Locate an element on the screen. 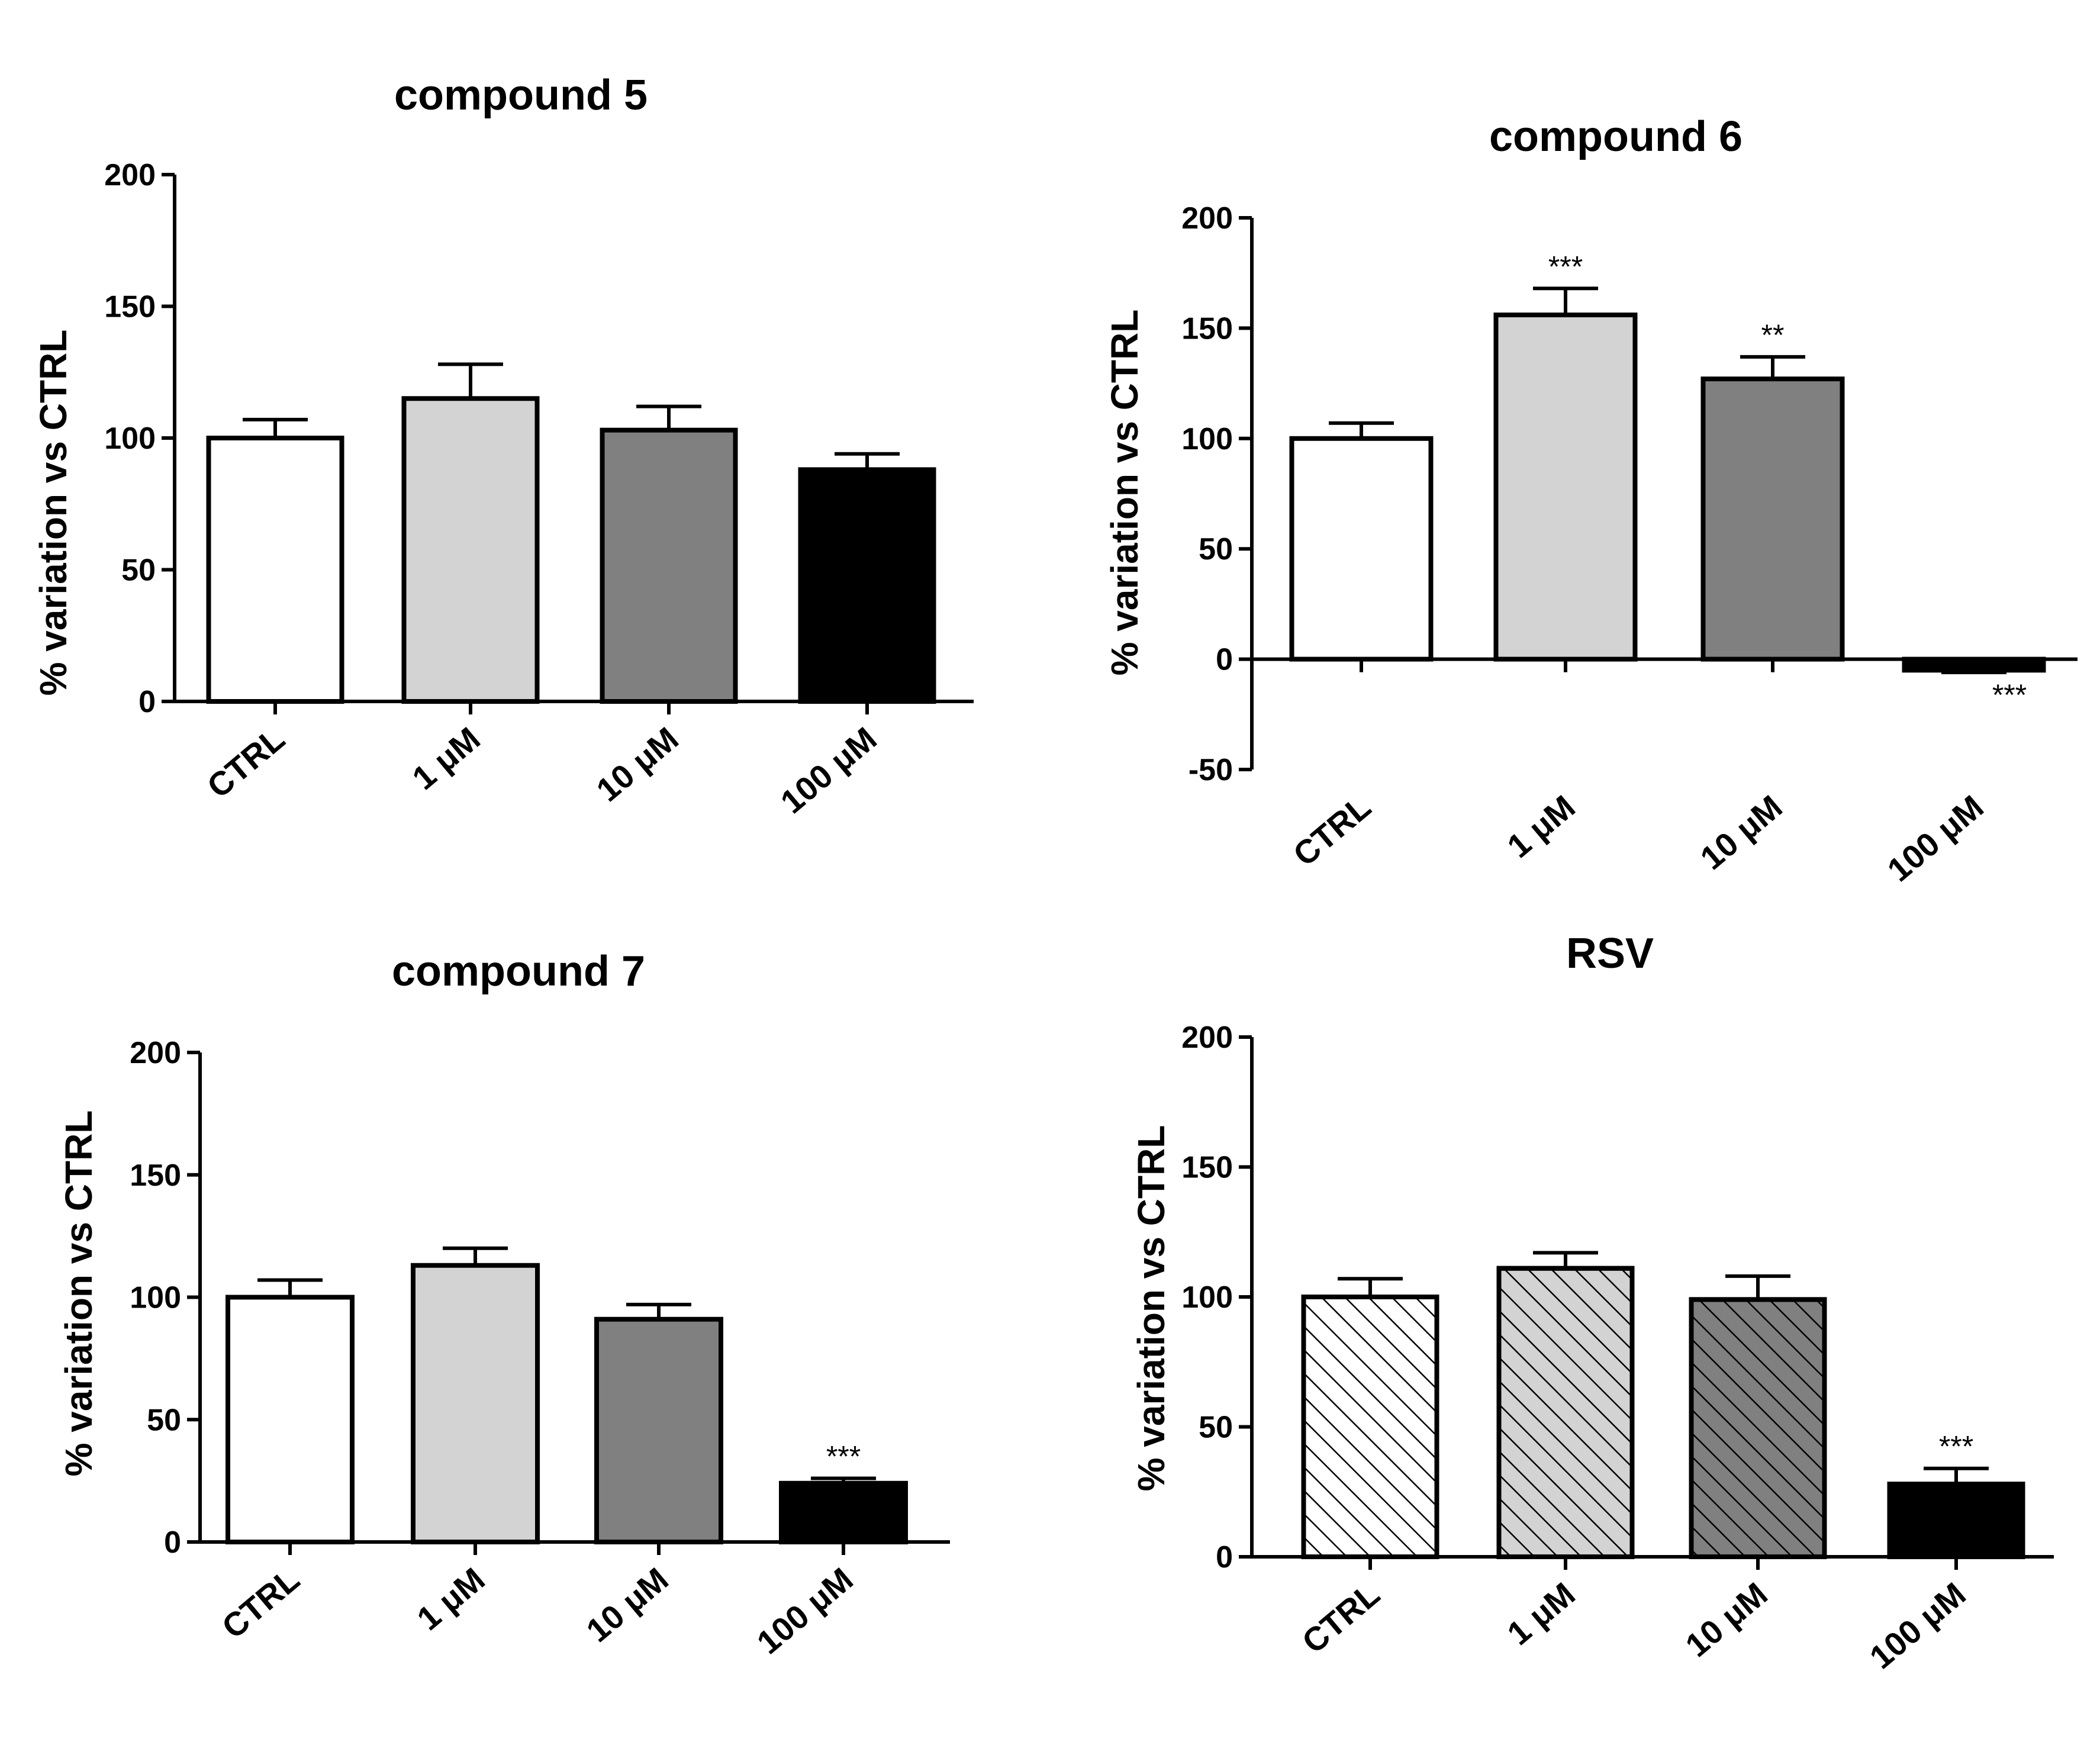 This screenshot has height=1761, width=2100. chart-title: compound 6 is located at coordinates (1616, 137).